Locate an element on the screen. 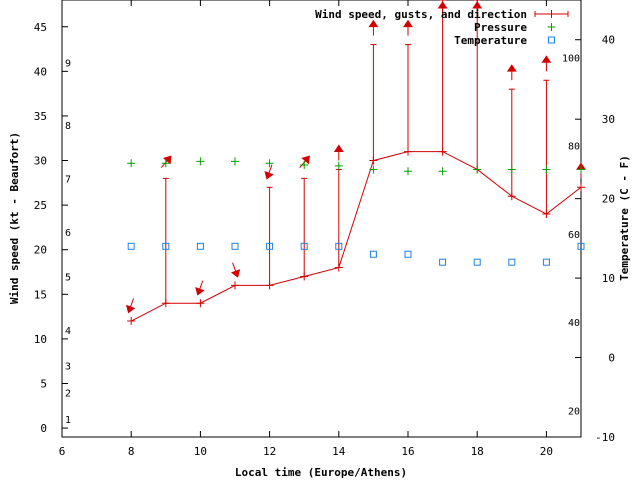  y-tick-label: 0 is located at coordinates (43, 428).